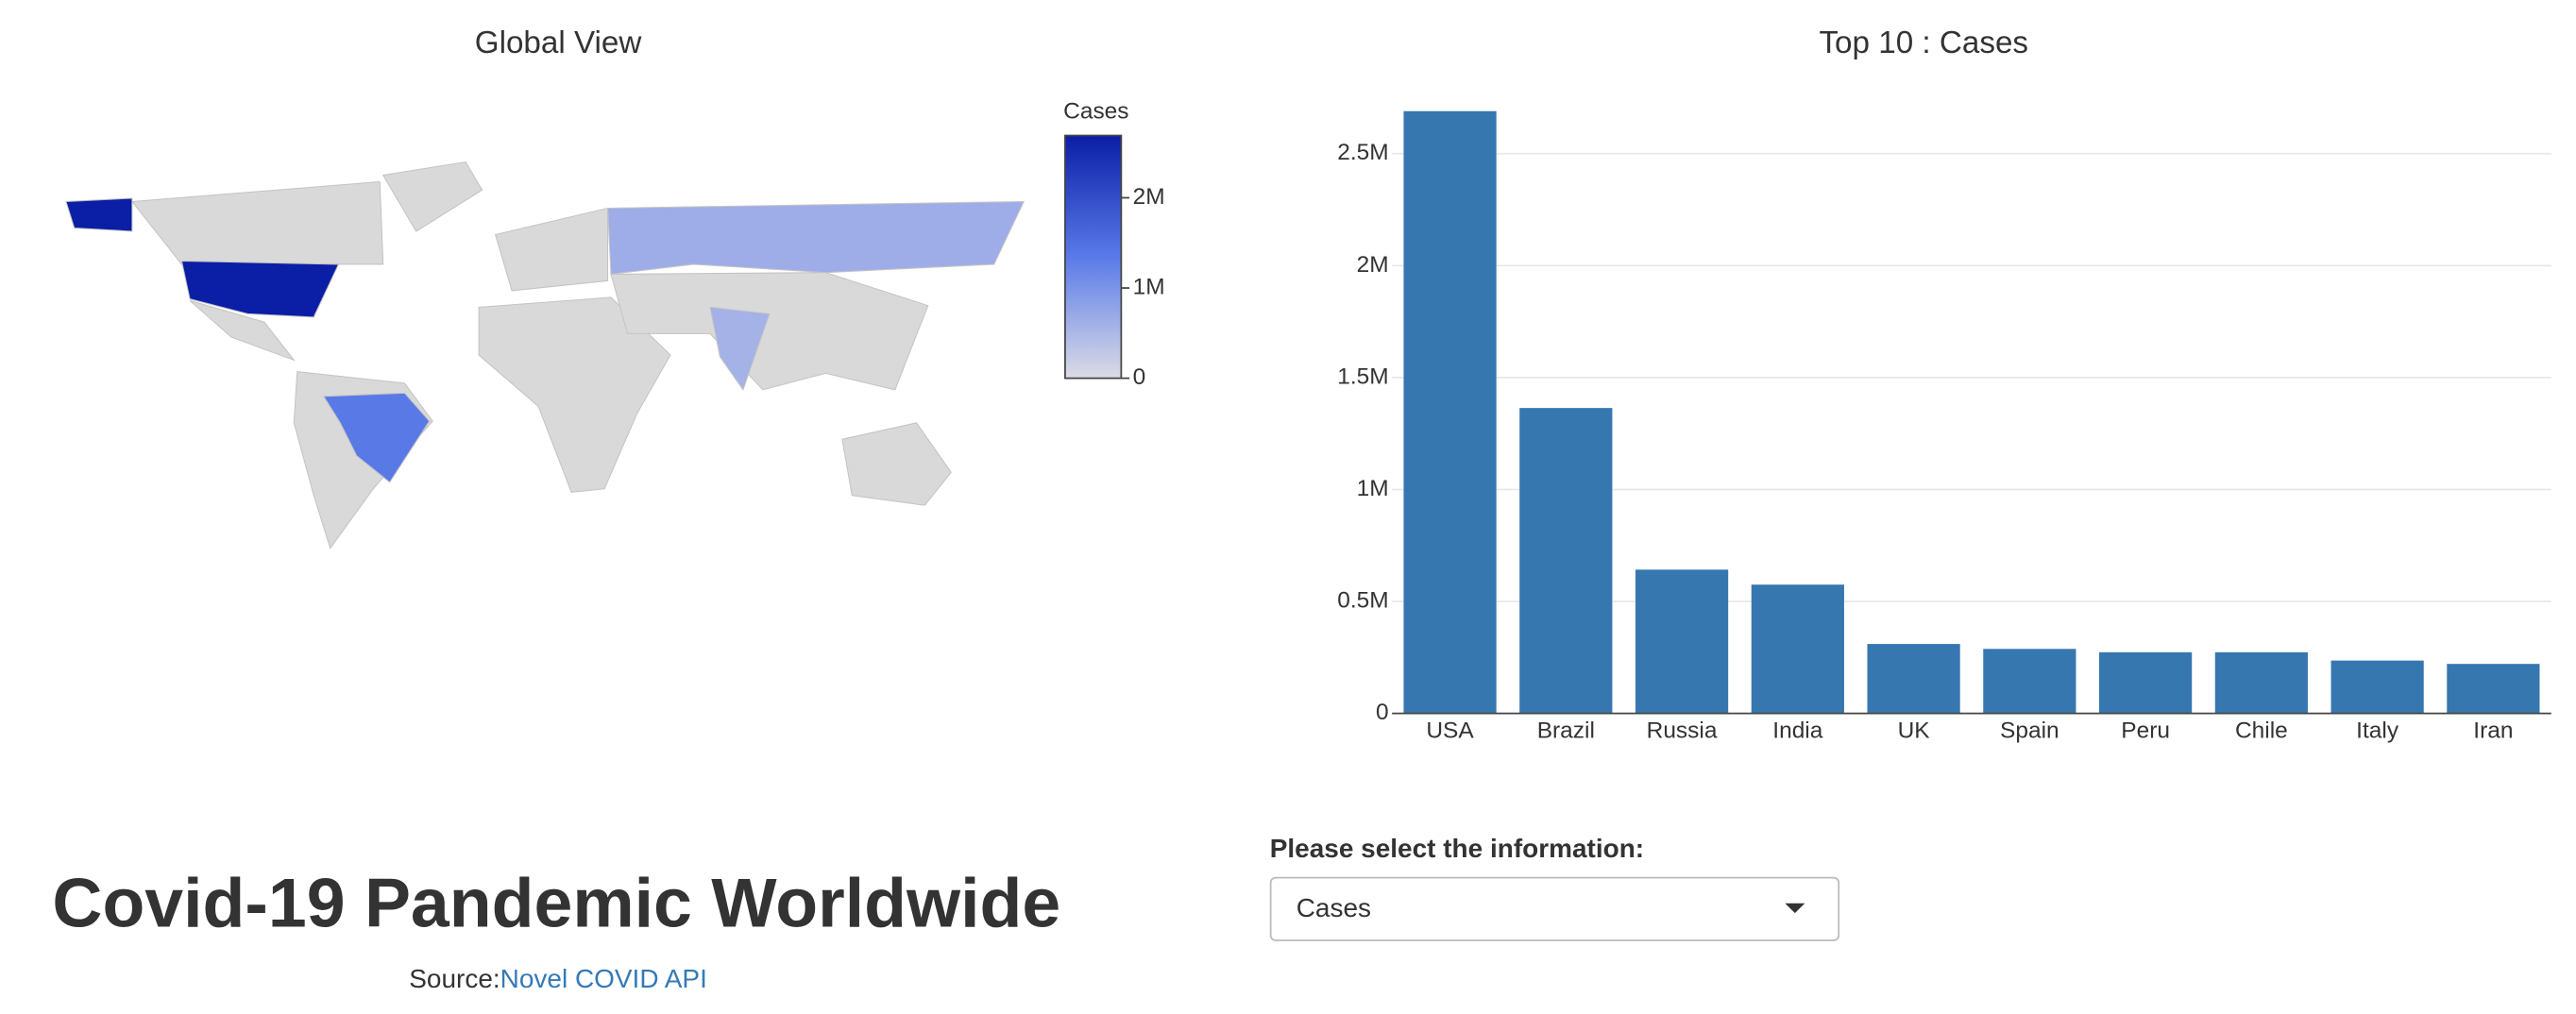  I want to click on dropdown-box, so click(1554, 908).